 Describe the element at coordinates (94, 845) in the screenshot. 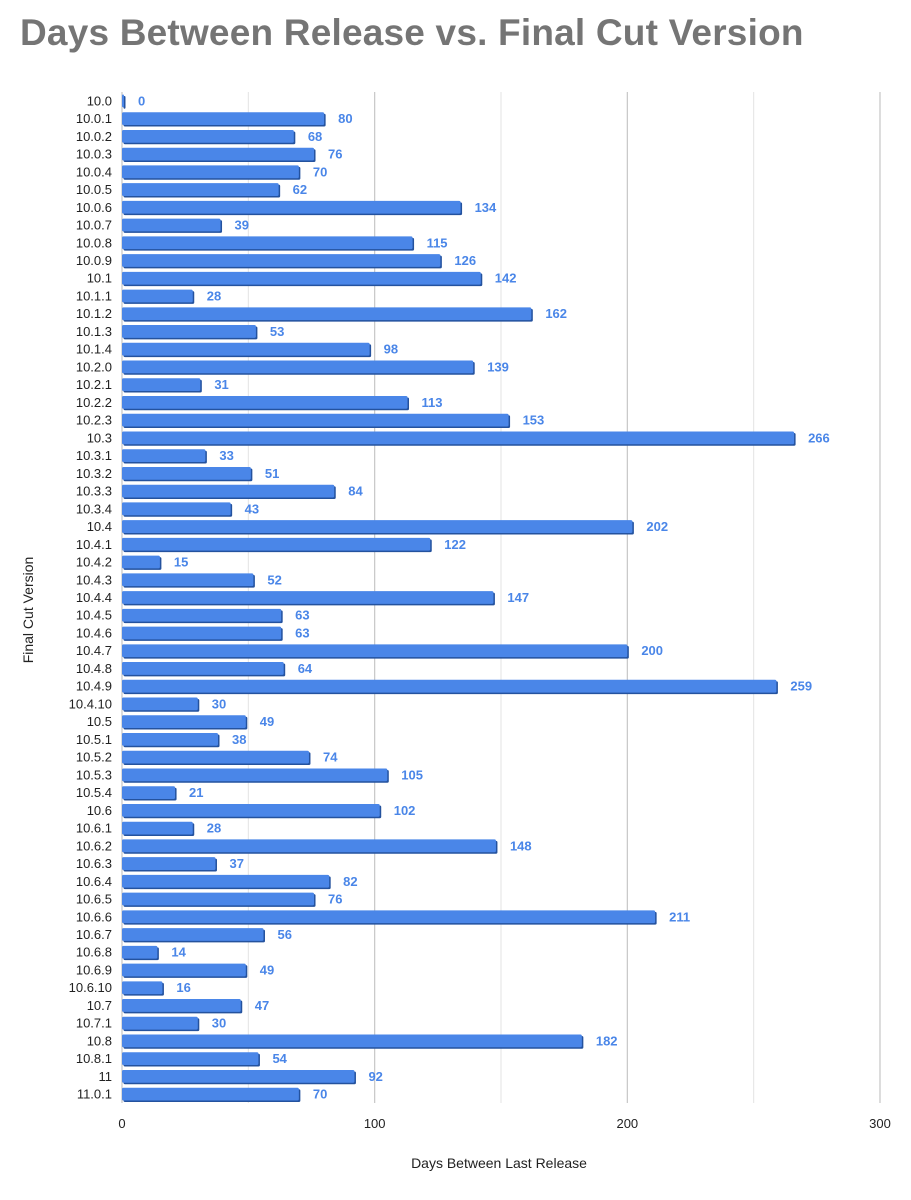

I see `category-label: 10.6.2` at that location.